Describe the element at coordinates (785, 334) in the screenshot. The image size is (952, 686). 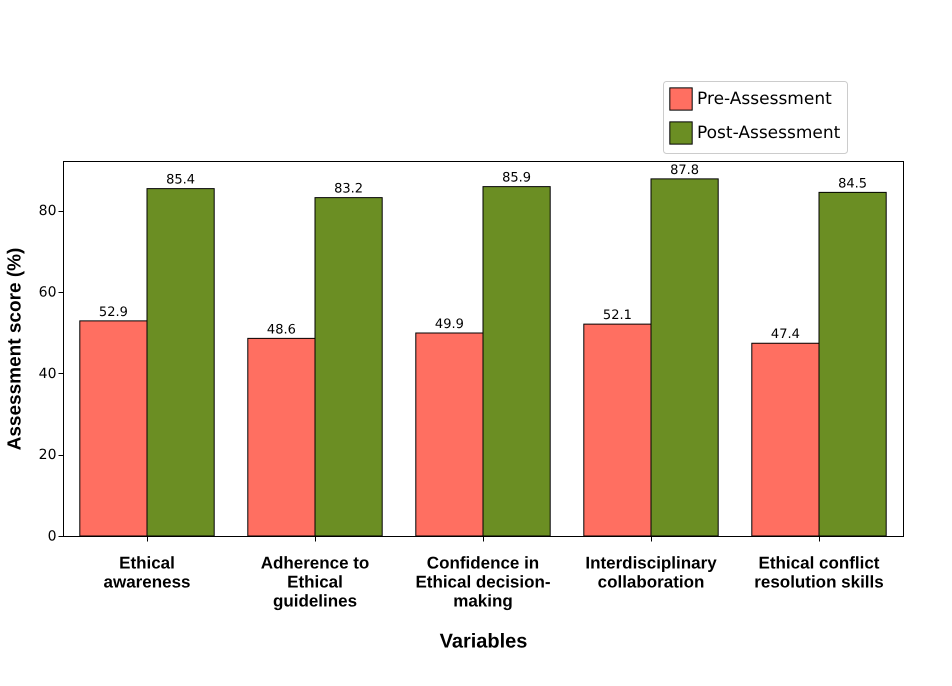
I see `data-label: 47.4` at that location.